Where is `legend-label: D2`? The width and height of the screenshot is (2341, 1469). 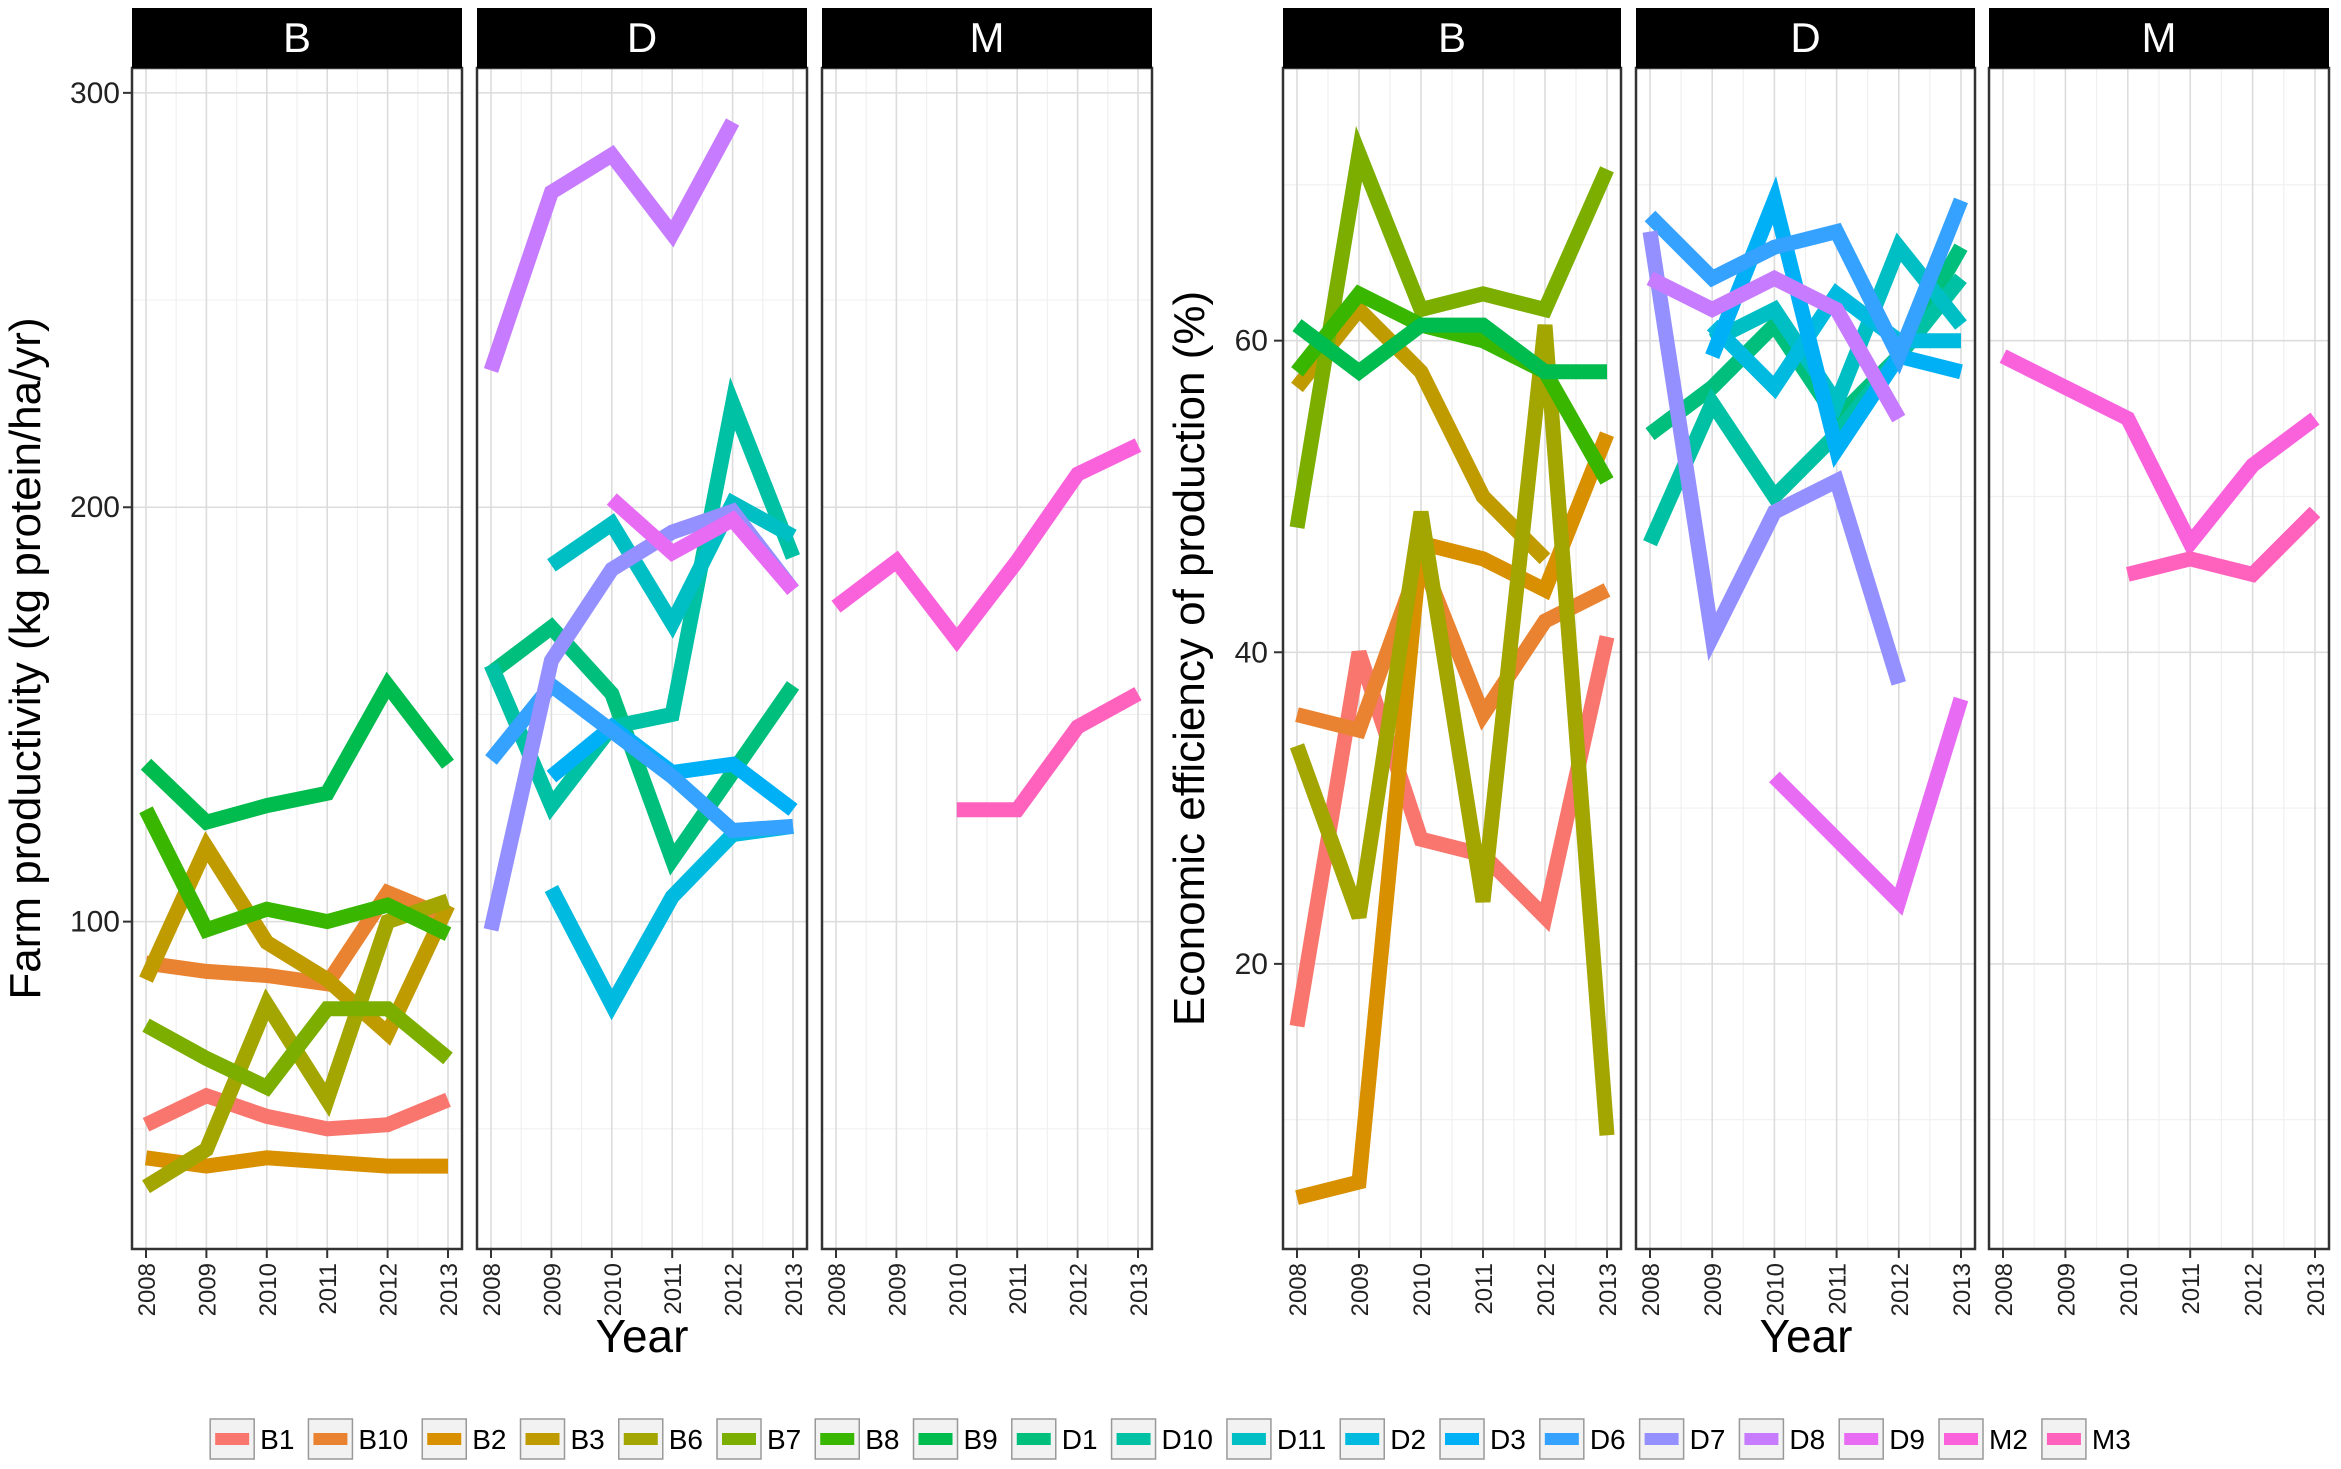 legend-label: D2 is located at coordinates (1408, 1439).